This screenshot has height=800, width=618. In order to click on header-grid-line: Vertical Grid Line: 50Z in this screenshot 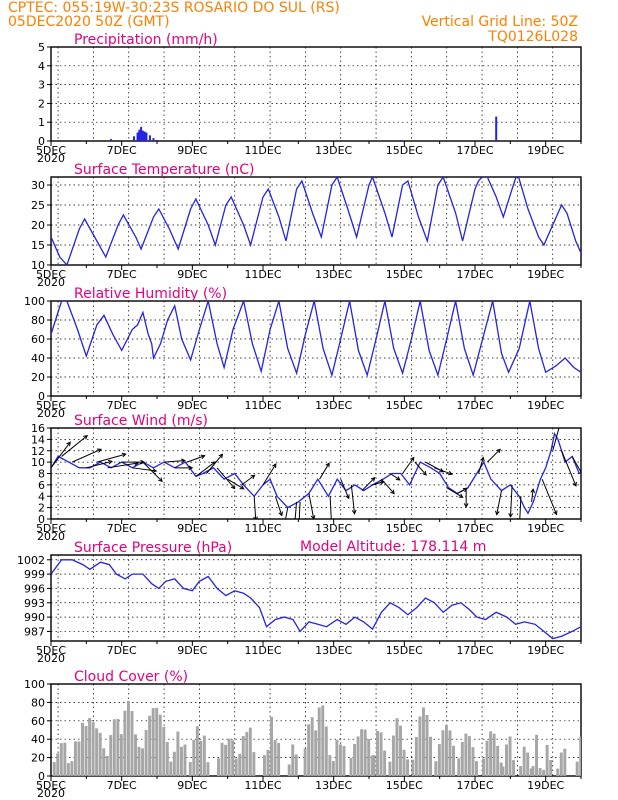, I will do `click(500, 22)`.